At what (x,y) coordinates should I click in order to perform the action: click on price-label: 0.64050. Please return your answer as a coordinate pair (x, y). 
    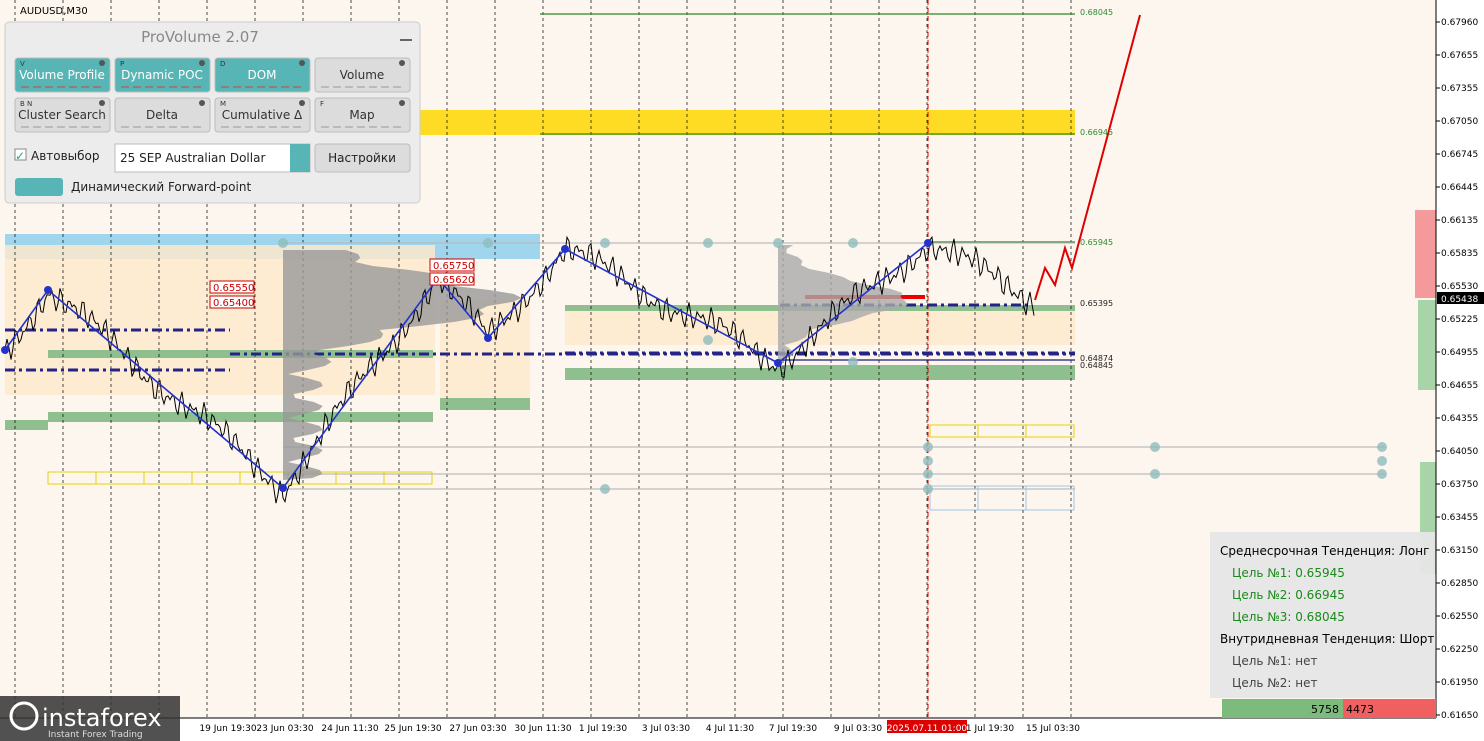
    Looking at the image, I should click on (1459, 452).